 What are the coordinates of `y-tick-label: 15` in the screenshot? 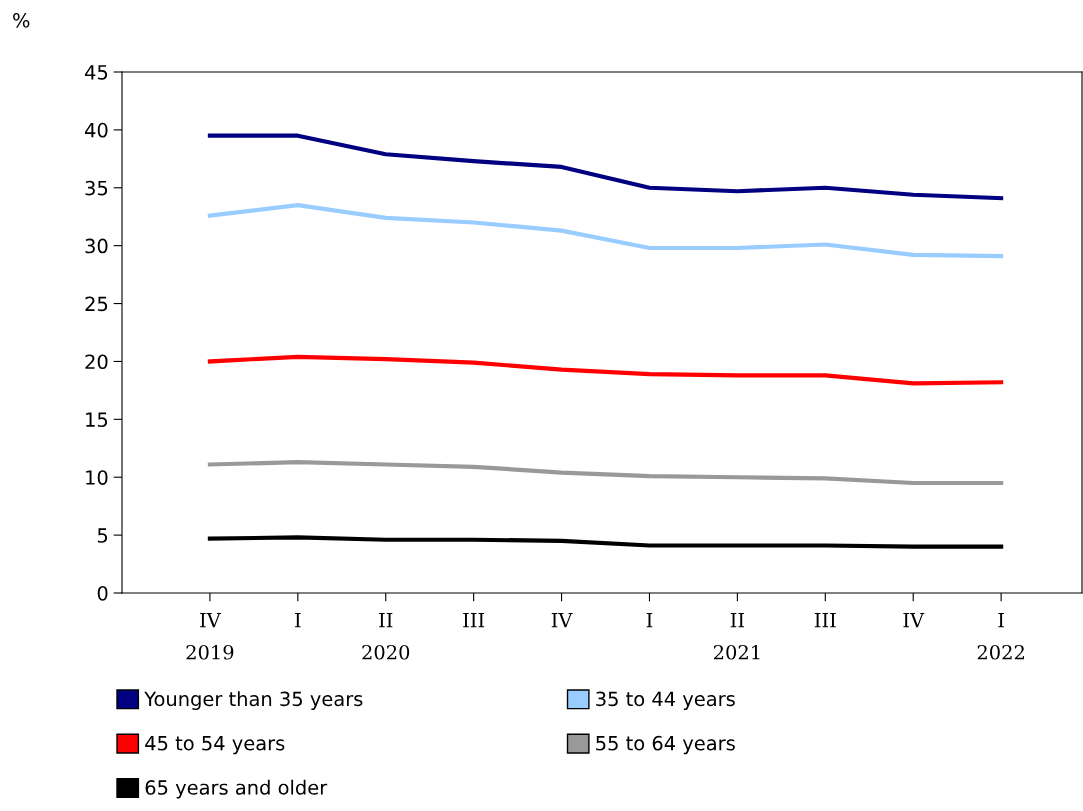 It's located at (97, 419).